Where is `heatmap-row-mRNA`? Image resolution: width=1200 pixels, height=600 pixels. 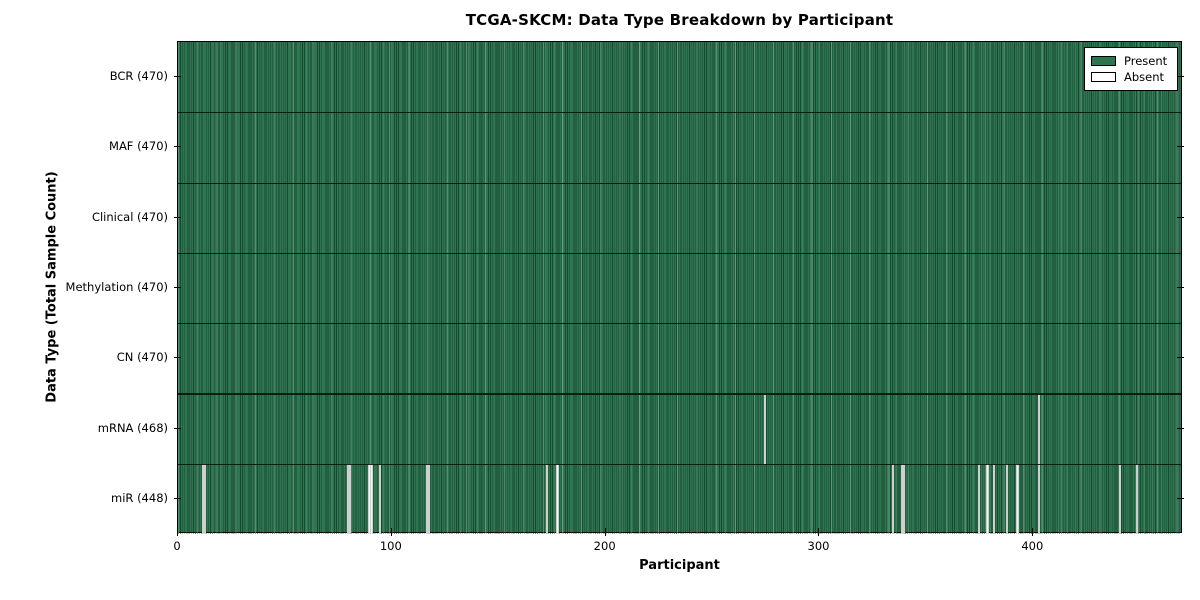
heatmap-row-mRNA is located at coordinates (679, 428).